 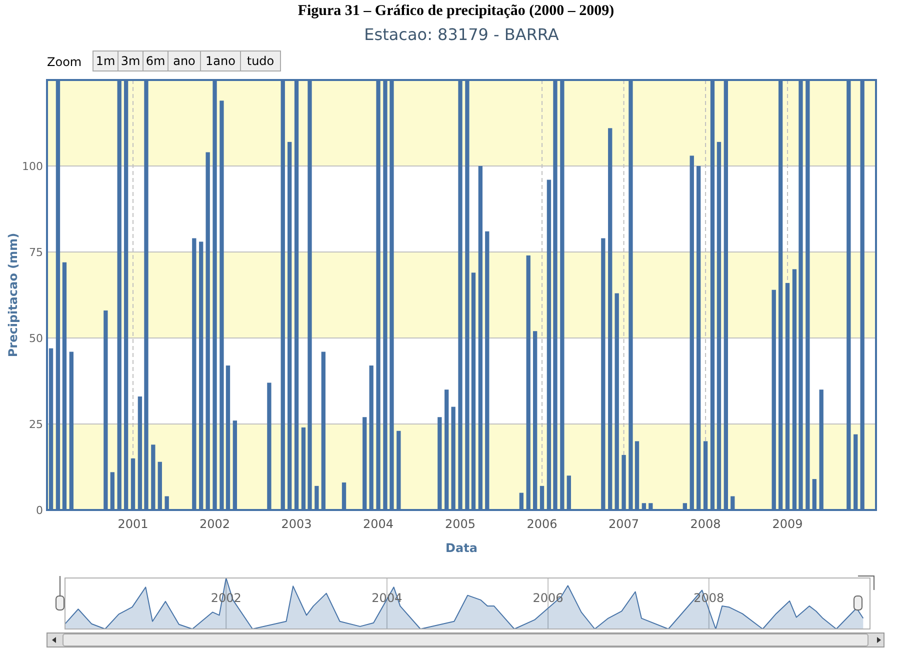 What do you see at coordinates (36, 424) in the screenshot?
I see `y-tick-label: 25` at bounding box center [36, 424].